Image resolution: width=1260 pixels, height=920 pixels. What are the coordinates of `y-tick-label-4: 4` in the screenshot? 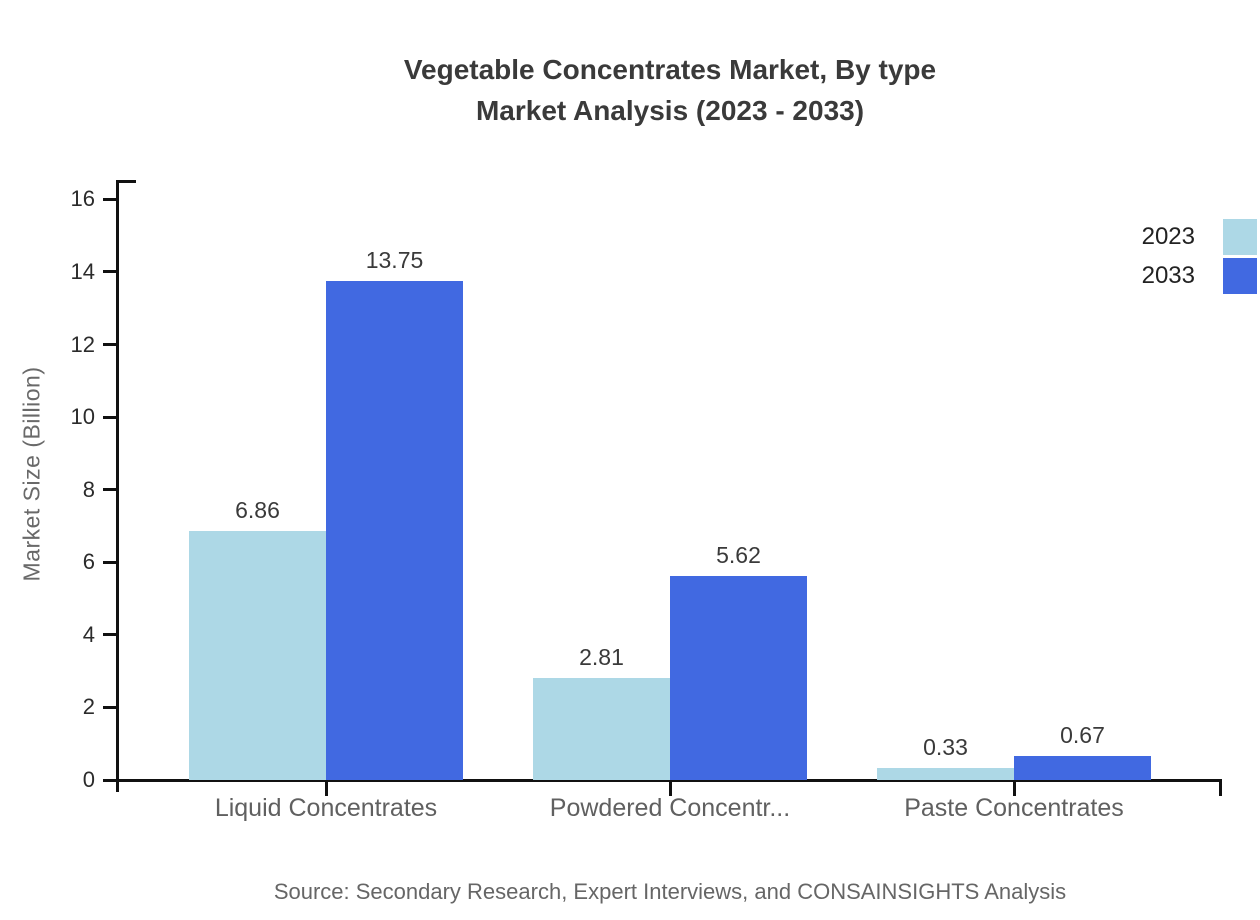 It's located at (88, 634).